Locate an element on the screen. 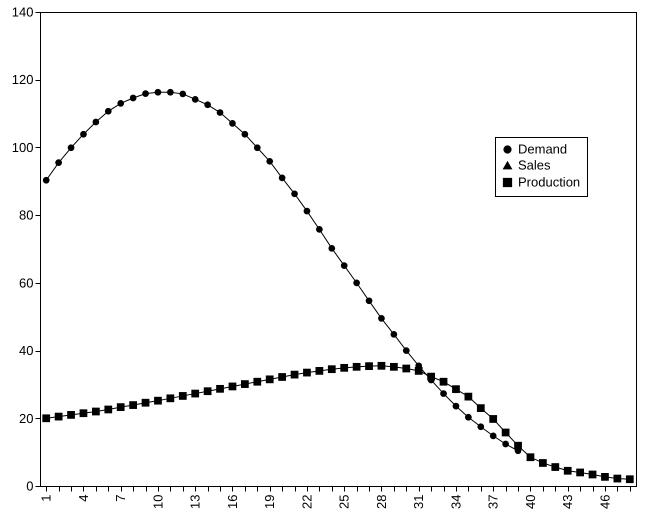  x-tick-label: 31 is located at coordinates (418, 501).